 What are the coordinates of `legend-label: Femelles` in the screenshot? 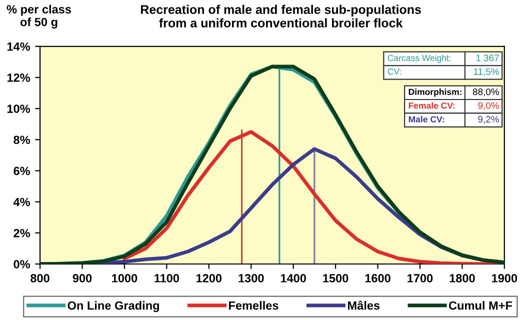 It's located at (253, 305).